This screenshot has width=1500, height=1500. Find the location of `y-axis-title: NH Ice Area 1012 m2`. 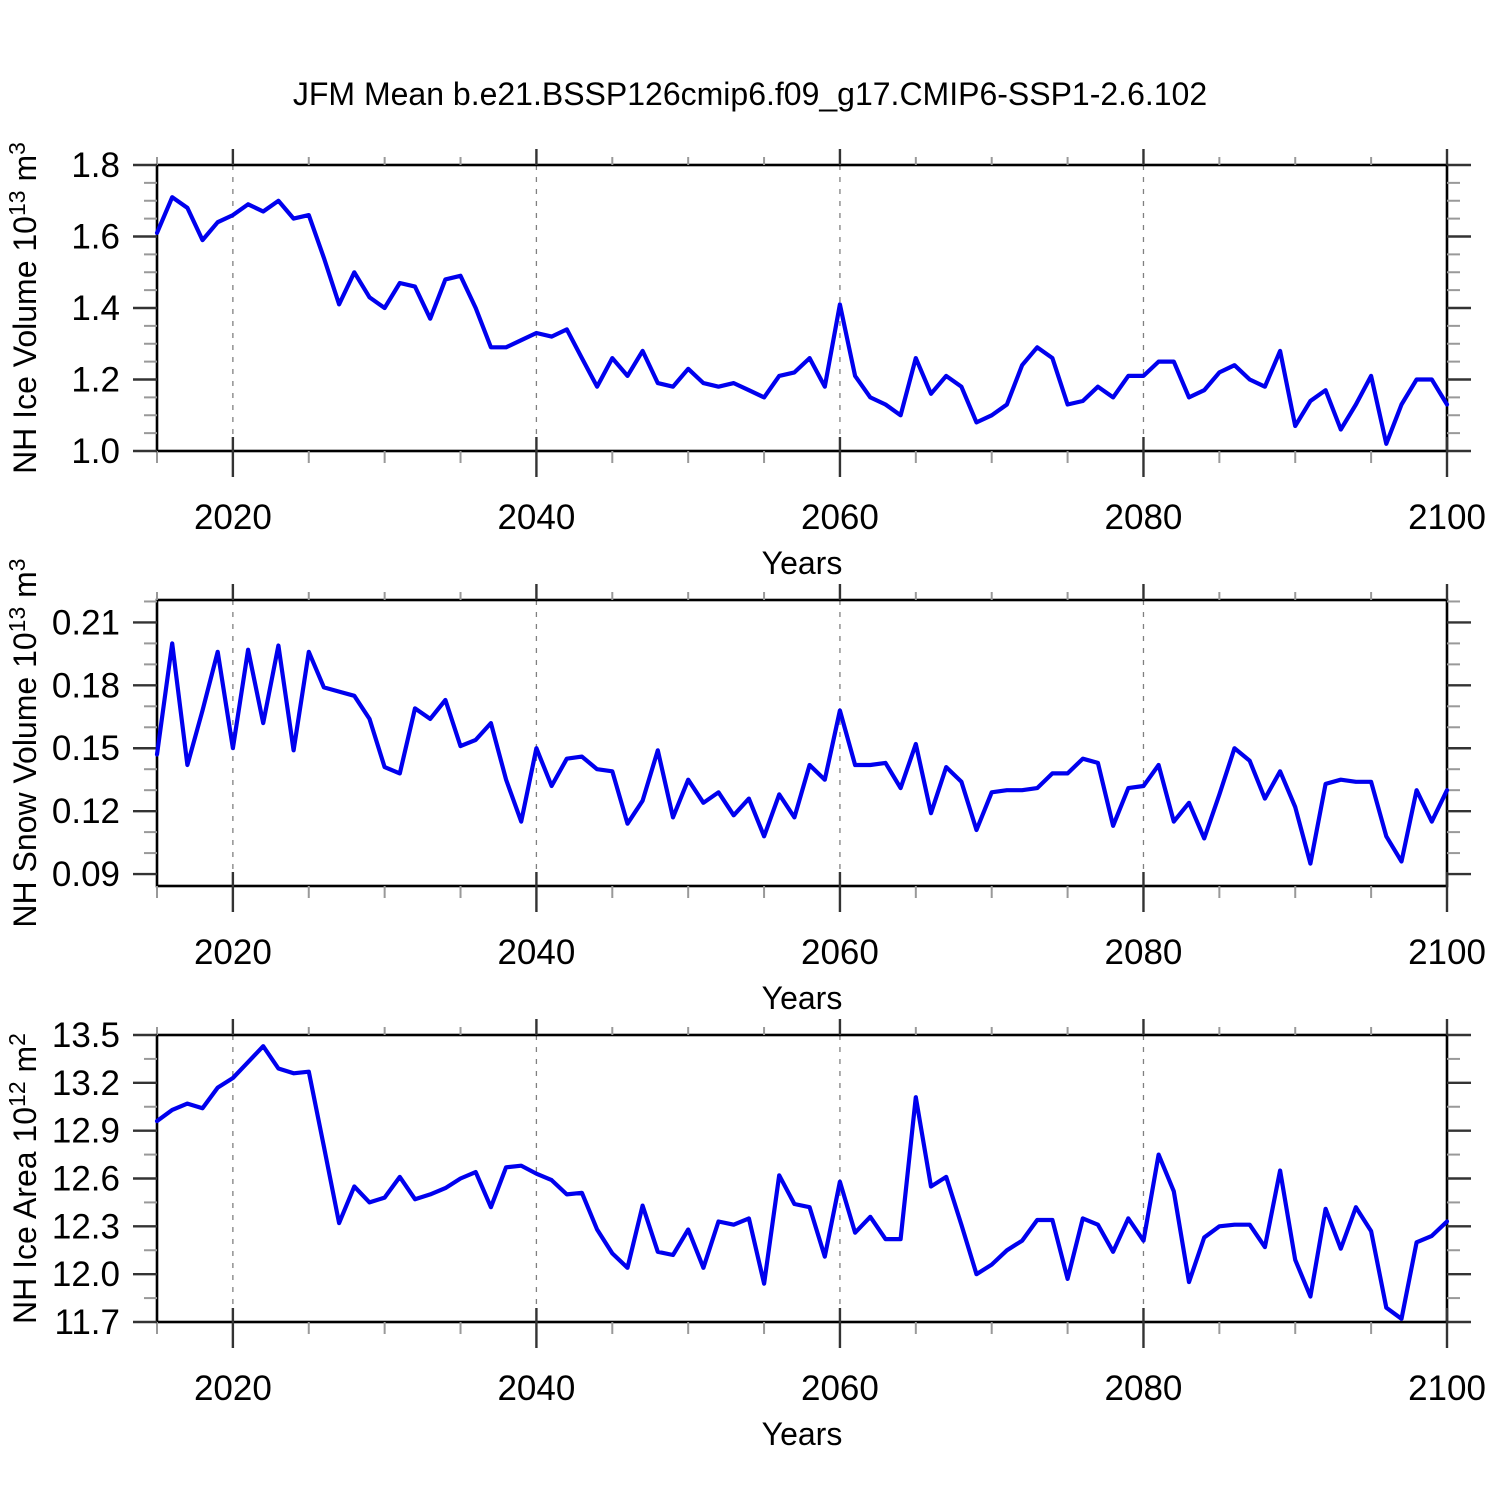

y-axis-title: NH Ice Area 1012 m2 is located at coordinates (23, 1178).